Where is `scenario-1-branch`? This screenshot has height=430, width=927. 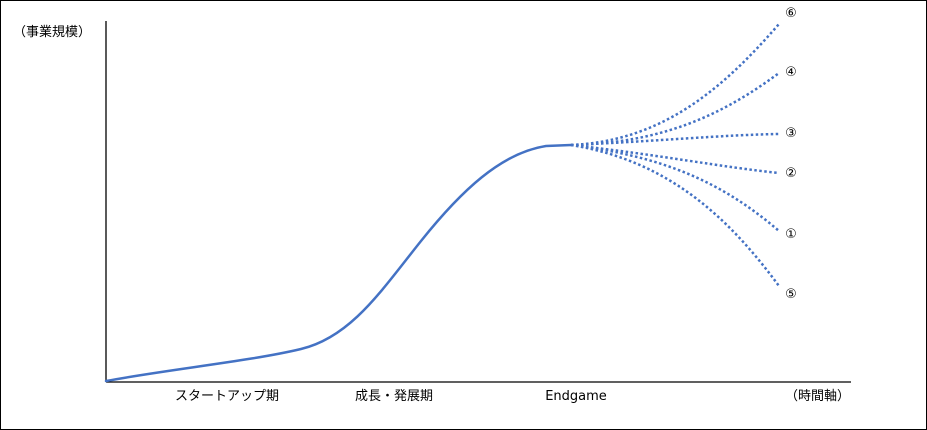 scenario-1-branch is located at coordinates (675, 187).